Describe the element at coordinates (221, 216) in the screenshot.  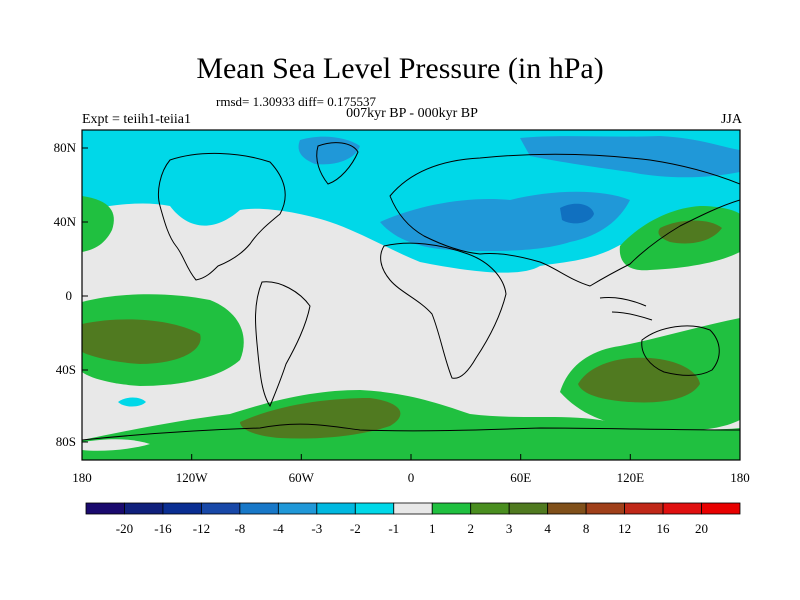
I see `coast-north-america` at that location.